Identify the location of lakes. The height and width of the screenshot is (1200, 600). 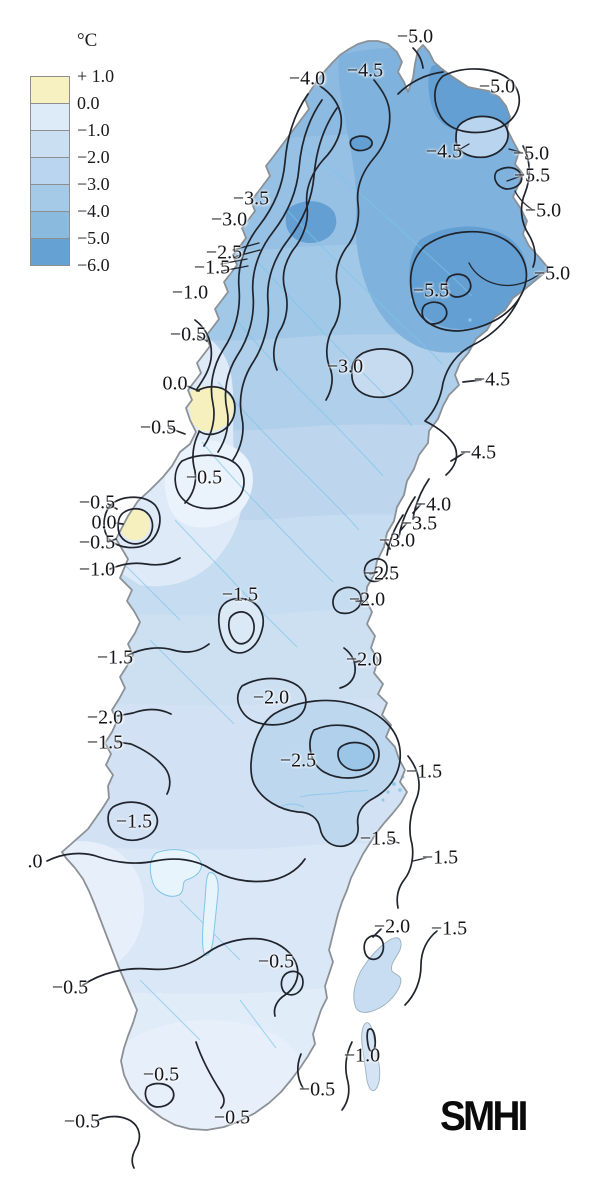
(184, 902).